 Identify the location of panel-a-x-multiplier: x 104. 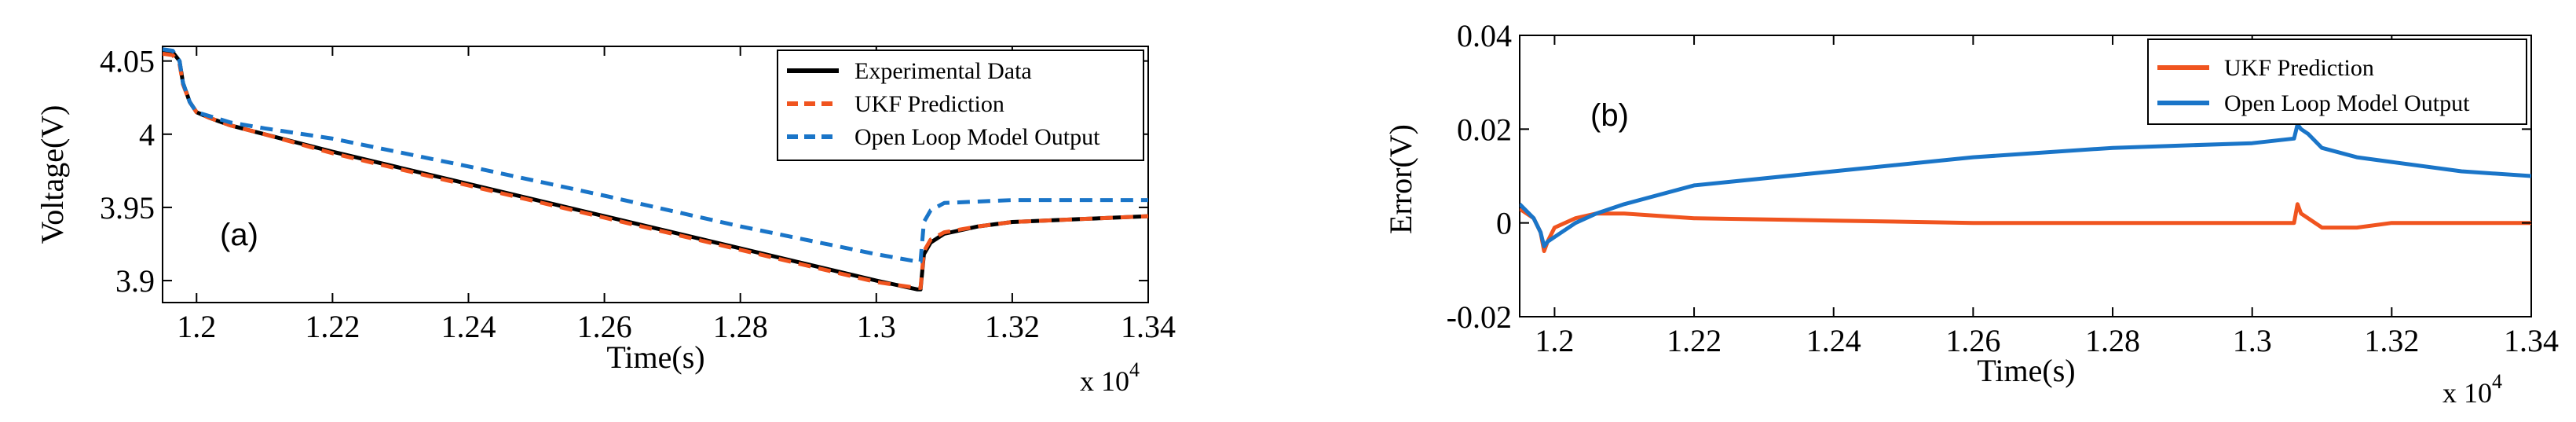
(1110, 377).